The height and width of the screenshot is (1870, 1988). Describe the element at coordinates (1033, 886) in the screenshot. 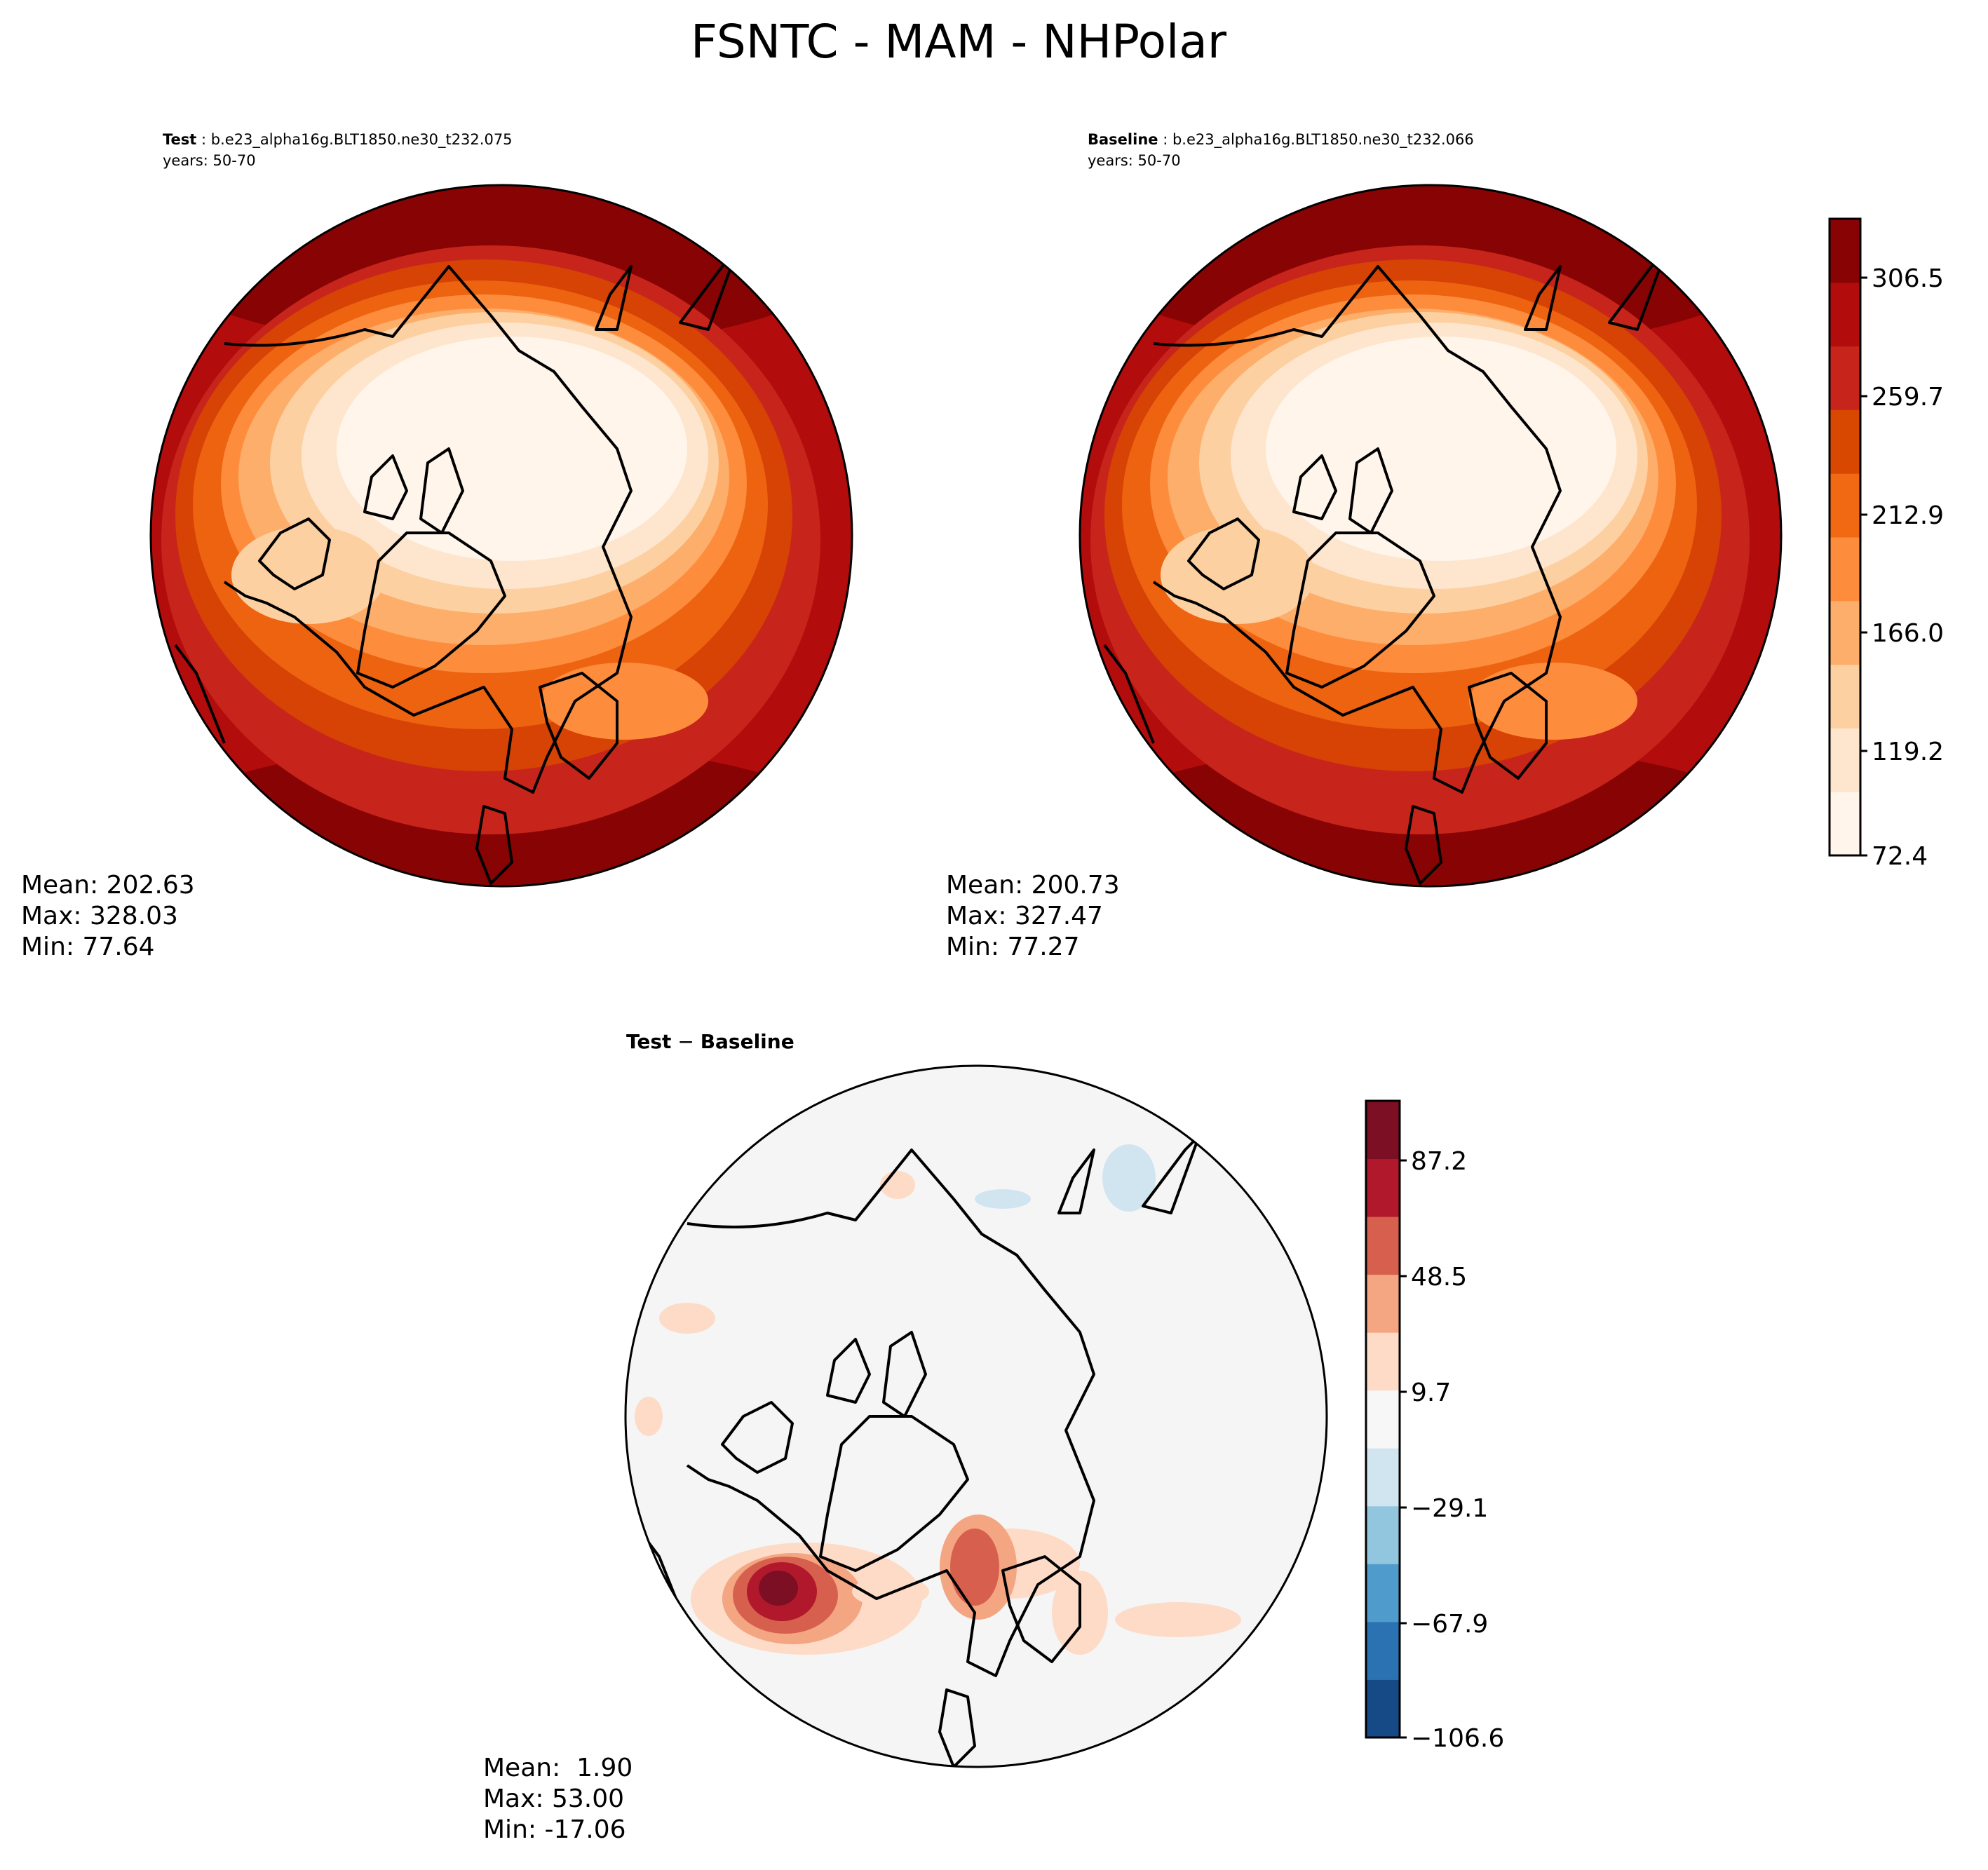

I see `baseline-mean: Mean: 200.73` at that location.